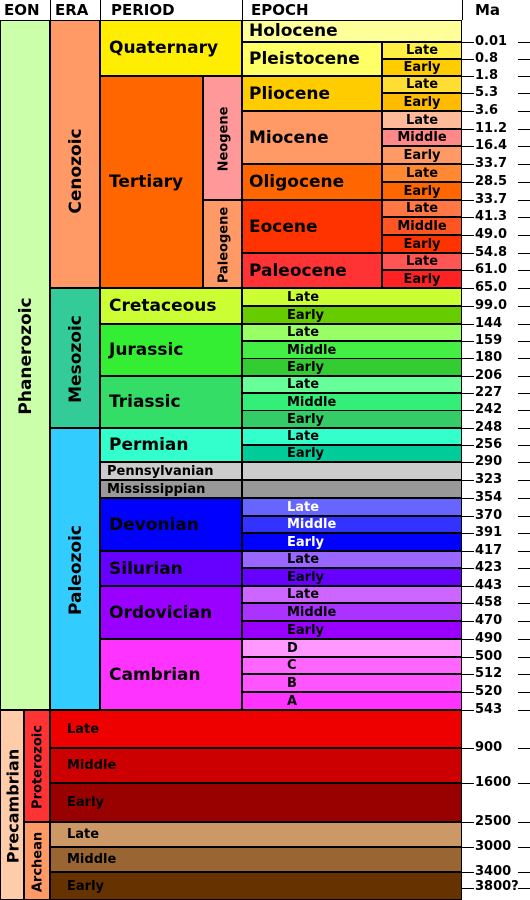 This screenshot has width=530, height=900. What do you see at coordinates (487, 58) in the screenshot?
I see `ma-label: 0.8` at bounding box center [487, 58].